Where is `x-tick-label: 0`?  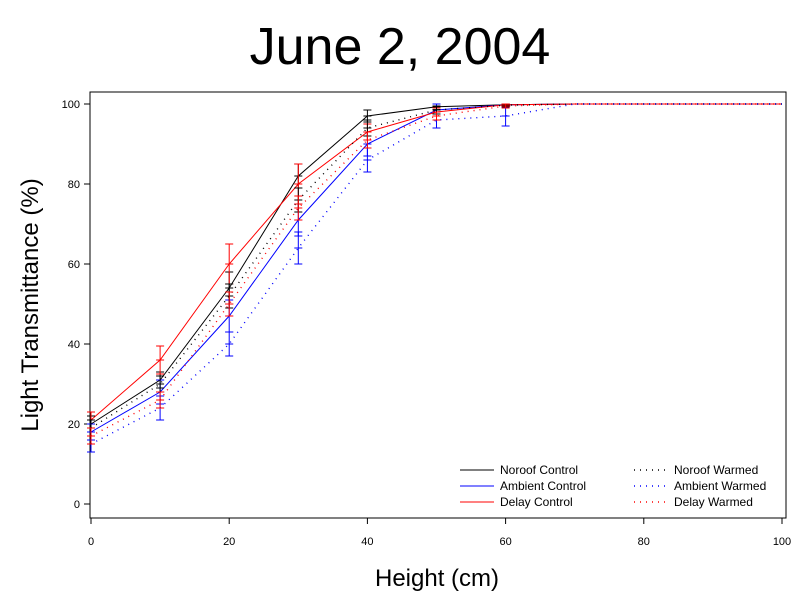
x-tick-label: 0 is located at coordinates (91, 542).